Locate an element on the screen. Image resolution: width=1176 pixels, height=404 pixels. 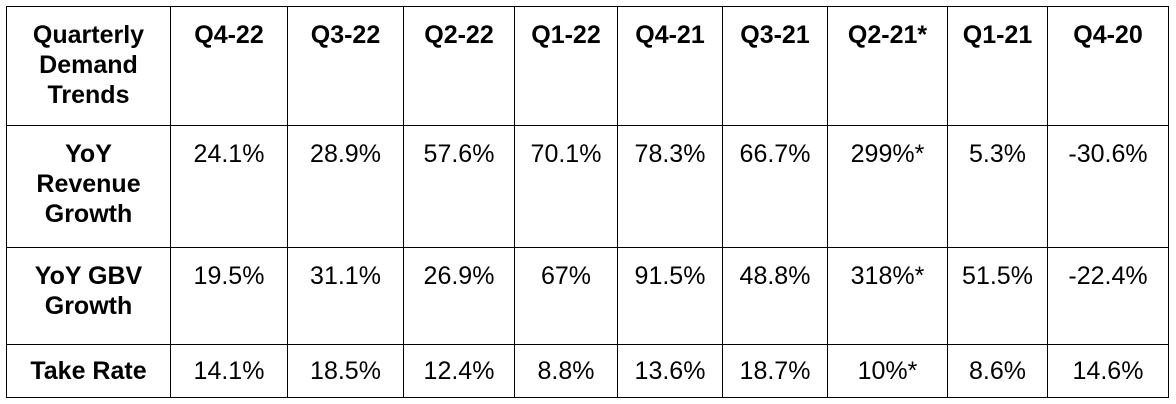
cell: 8.6% is located at coordinates (997, 371).